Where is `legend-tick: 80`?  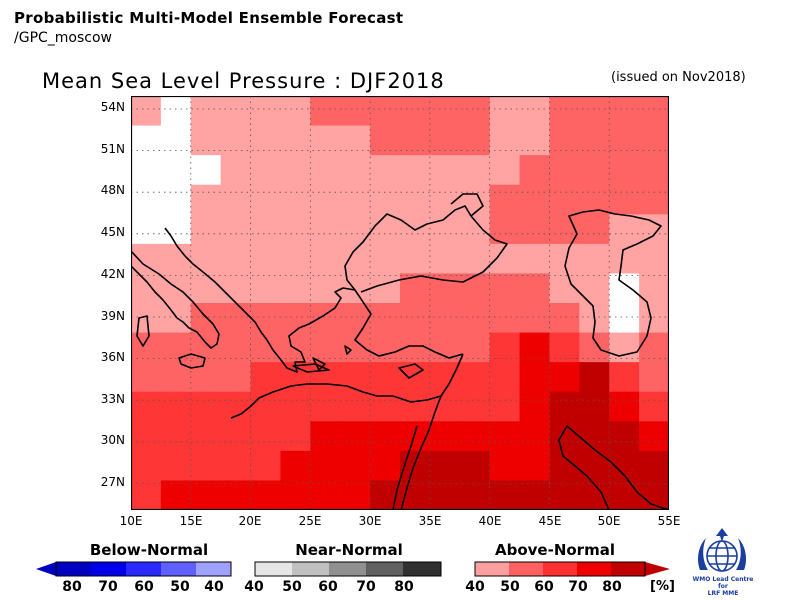
legend-tick: 80 is located at coordinates (404, 587).